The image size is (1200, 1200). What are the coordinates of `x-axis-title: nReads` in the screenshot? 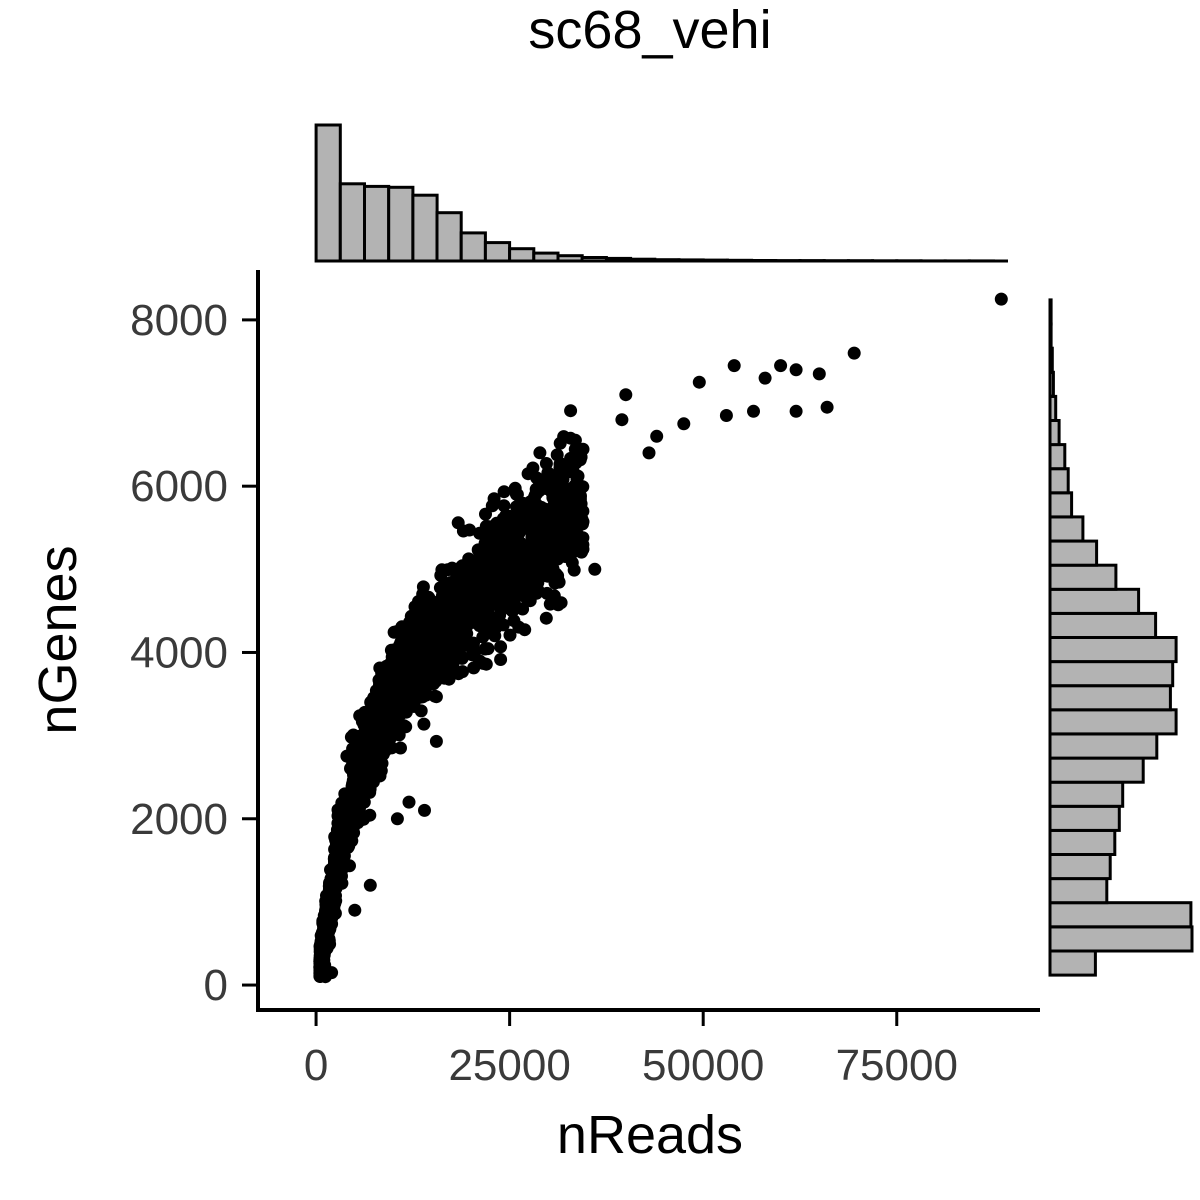 It's located at (650, 1135).